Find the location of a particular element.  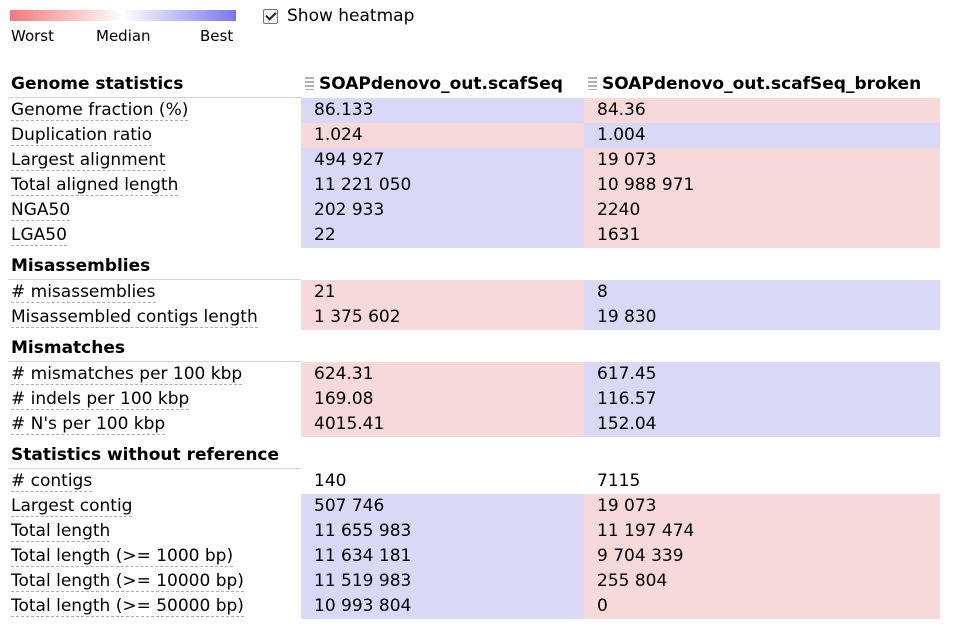

metric-label-cell: # contigs is located at coordinates (154, 482).